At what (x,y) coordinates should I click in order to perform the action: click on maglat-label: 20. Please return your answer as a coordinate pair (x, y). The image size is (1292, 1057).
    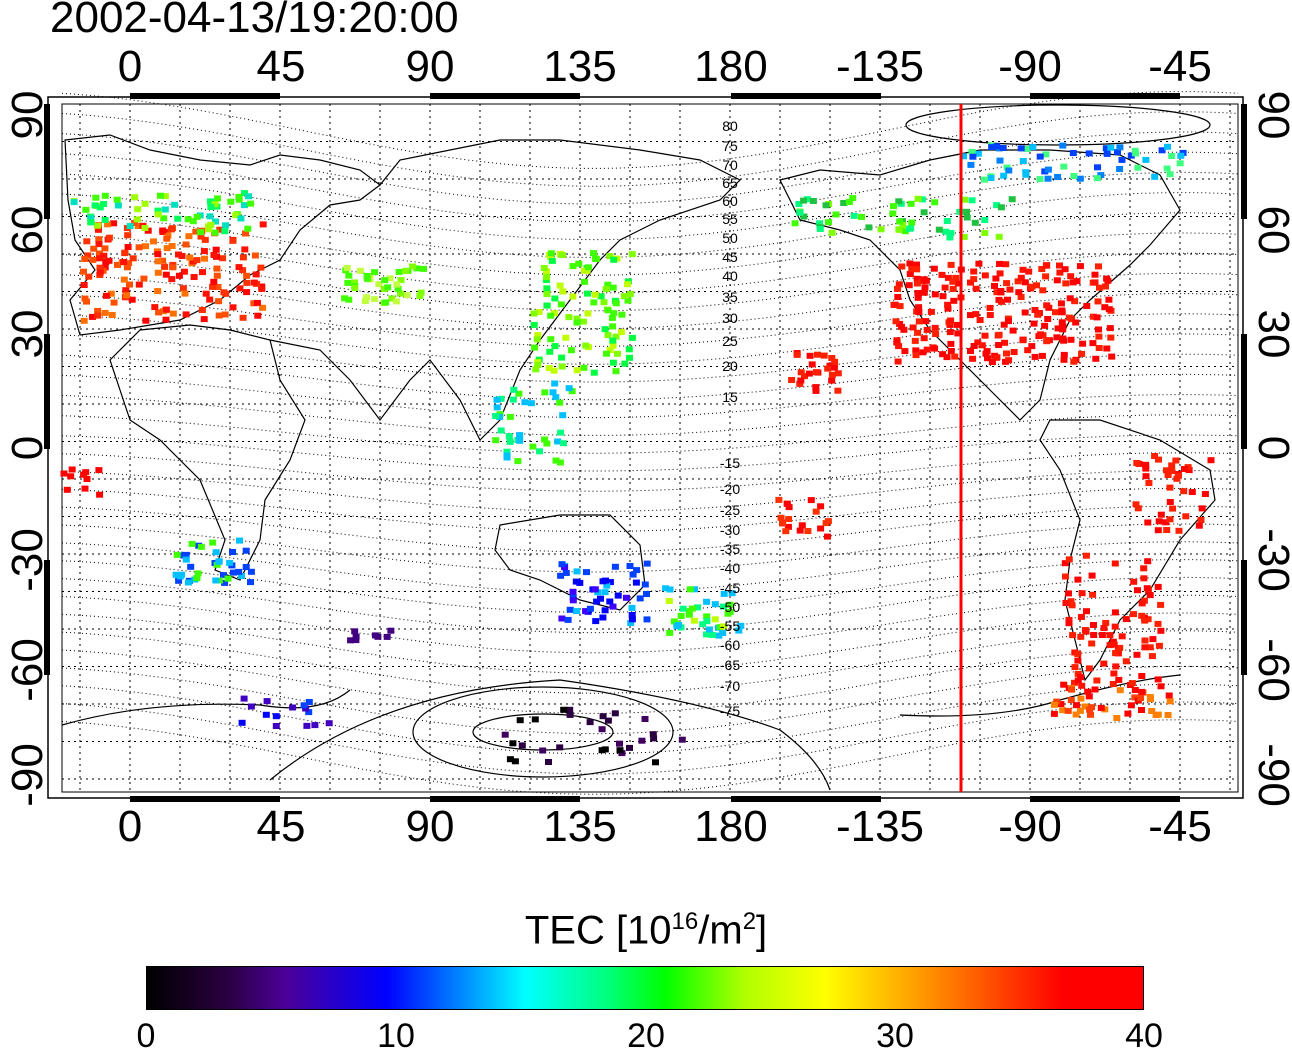
    Looking at the image, I should click on (730, 366).